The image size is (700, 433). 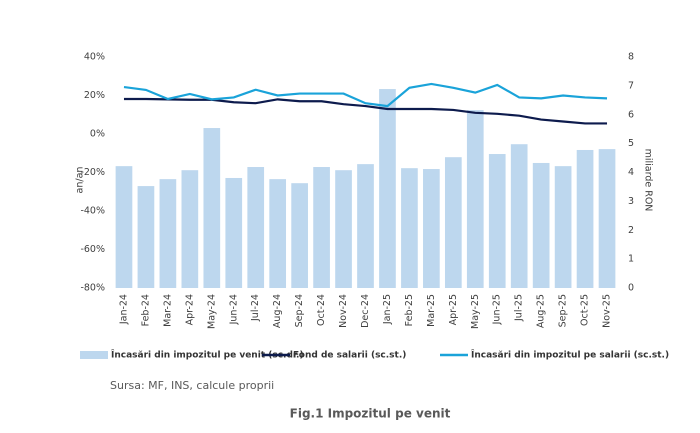 I want to click on x-tick-label: Sep-24, so click(x=299, y=310).